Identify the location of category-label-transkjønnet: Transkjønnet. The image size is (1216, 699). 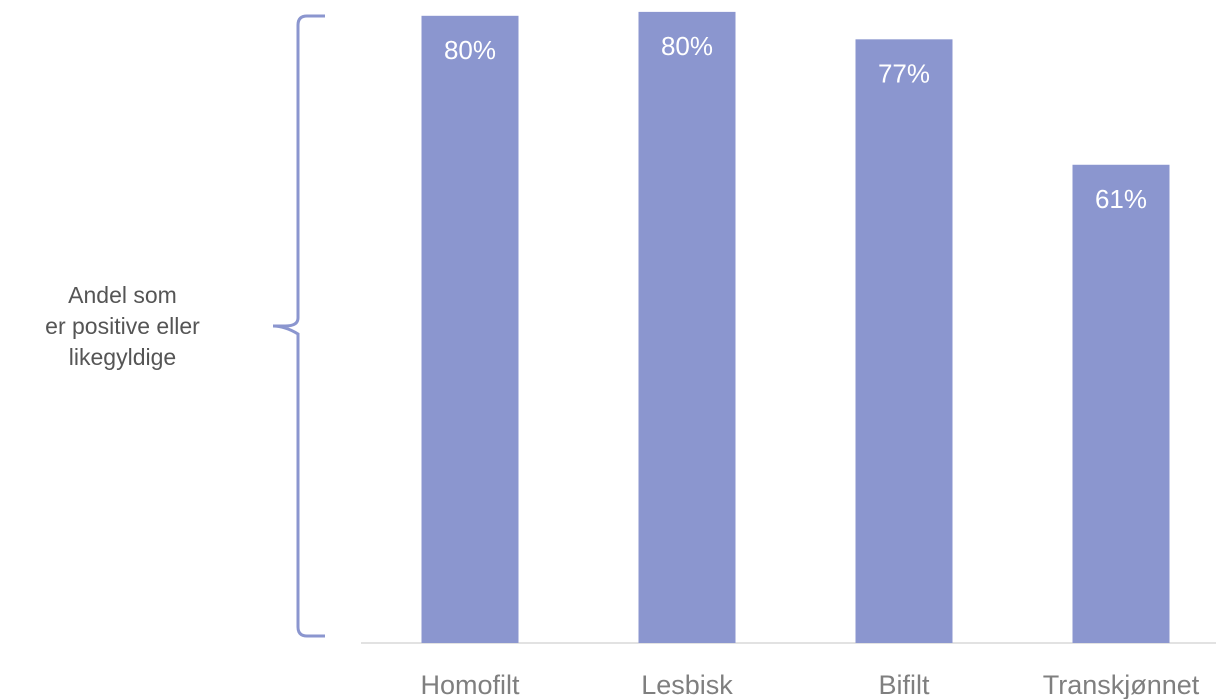
(1121, 684).